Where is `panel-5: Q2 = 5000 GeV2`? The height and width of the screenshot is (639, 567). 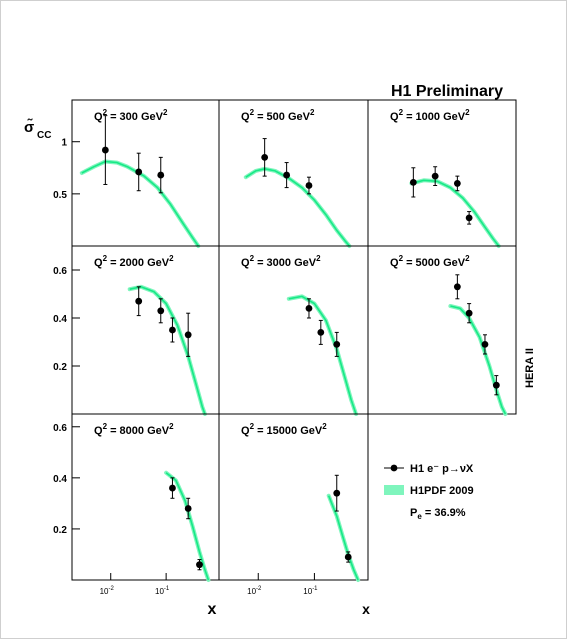 panel-5: Q2 = 5000 GeV2 is located at coordinates (442, 330).